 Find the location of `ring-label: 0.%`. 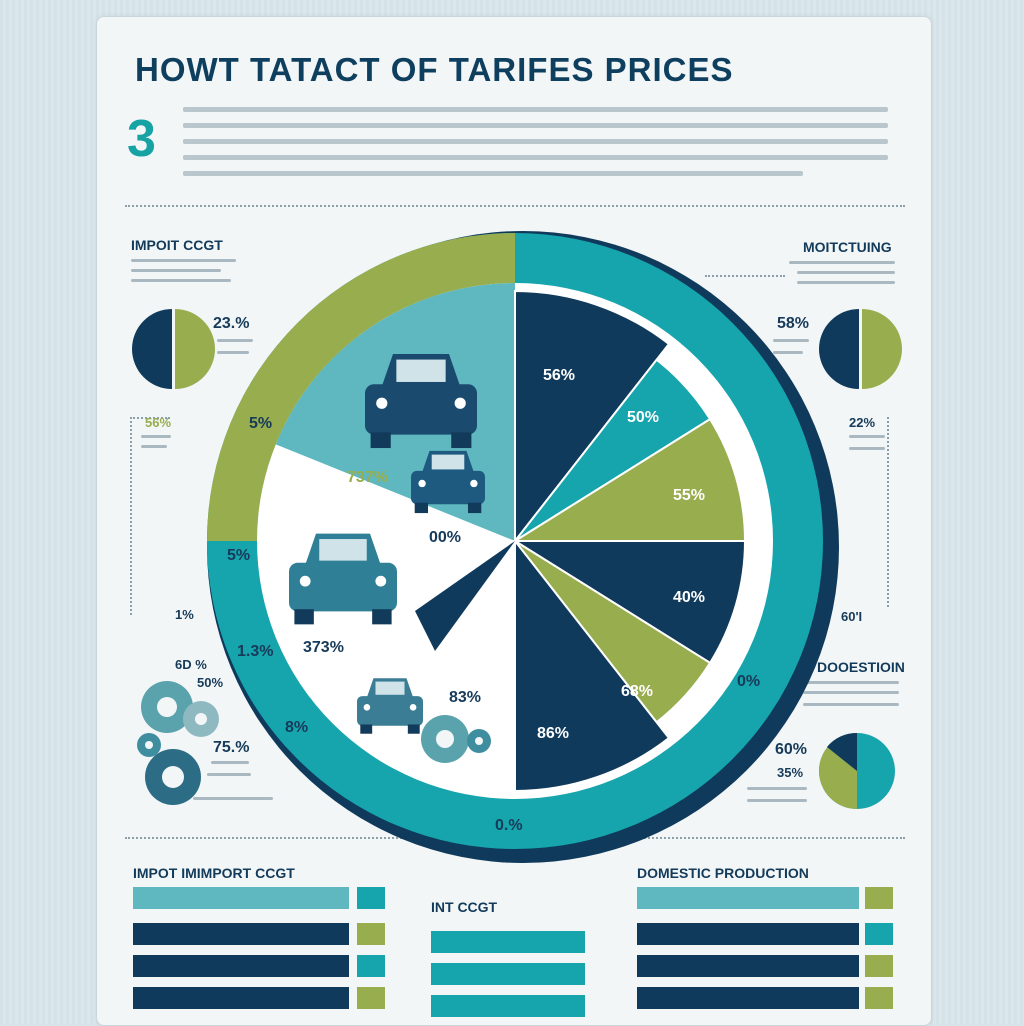

ring-label: 0.% is located at coordinates (509, 825).